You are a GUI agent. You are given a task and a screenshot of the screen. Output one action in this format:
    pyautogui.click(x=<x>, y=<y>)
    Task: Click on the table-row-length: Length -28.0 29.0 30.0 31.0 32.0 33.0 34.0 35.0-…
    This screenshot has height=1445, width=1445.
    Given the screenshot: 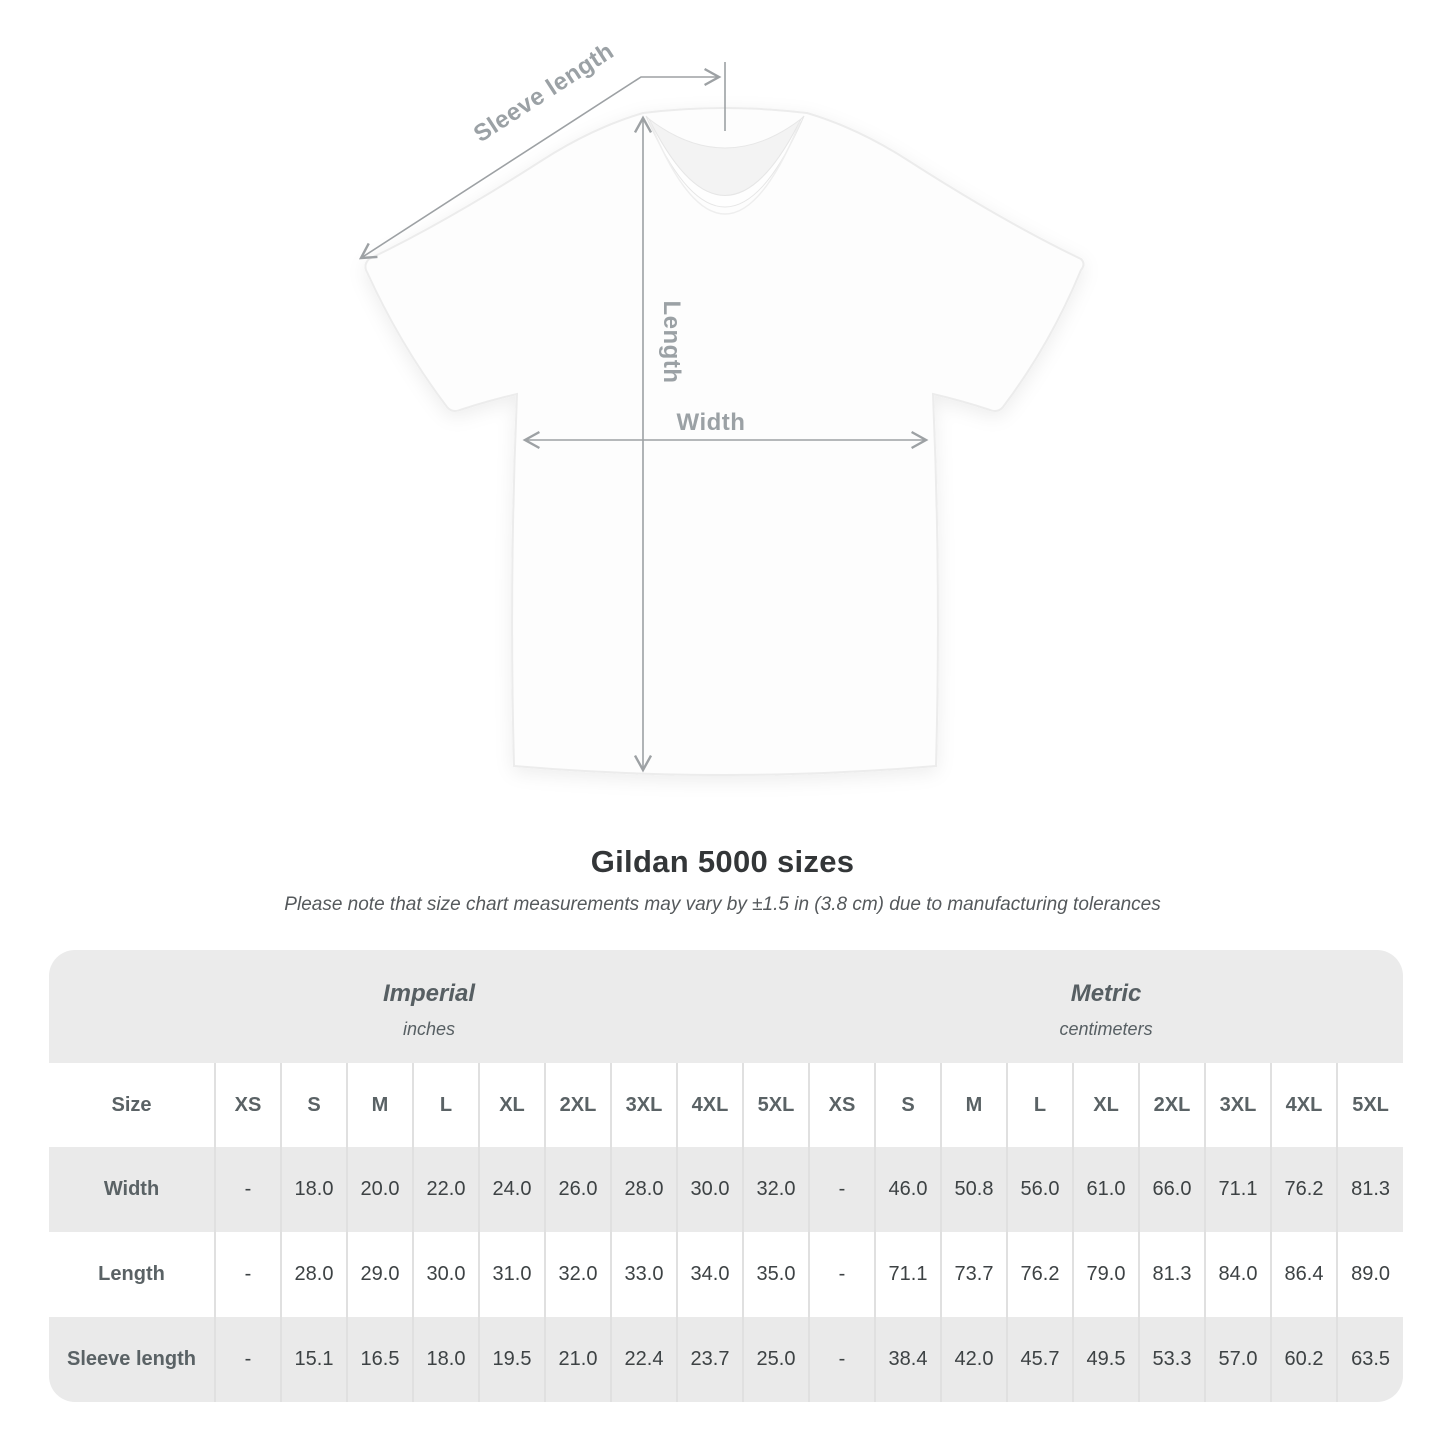 What is the action you would take?
    pyautogui.click(x=726, y=1274)
    